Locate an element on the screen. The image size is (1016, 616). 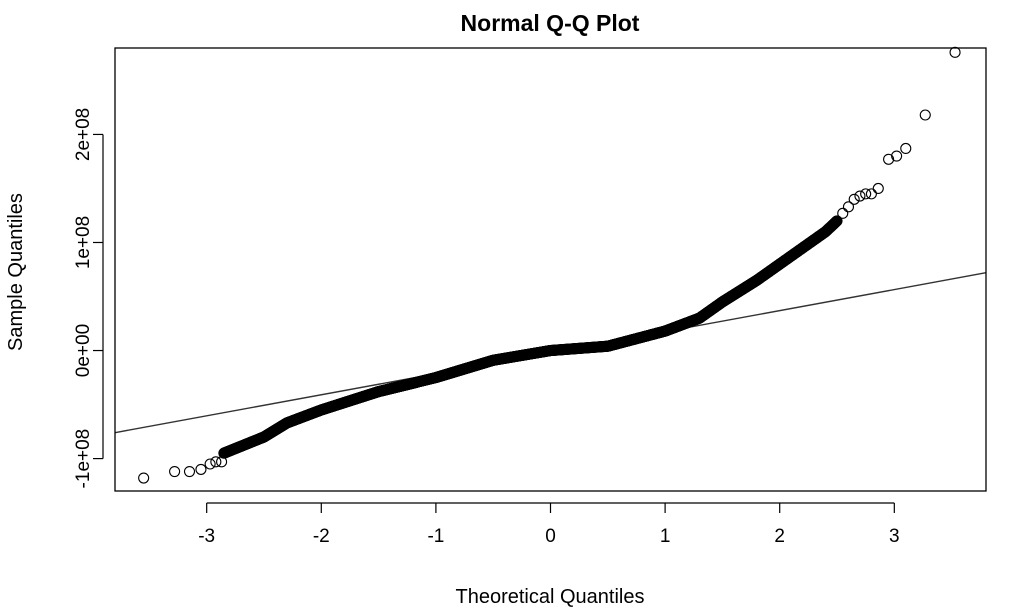
y-axis: -1e+08 0e+00 1e+08 2e+08 is located at coordinates (88, 298).